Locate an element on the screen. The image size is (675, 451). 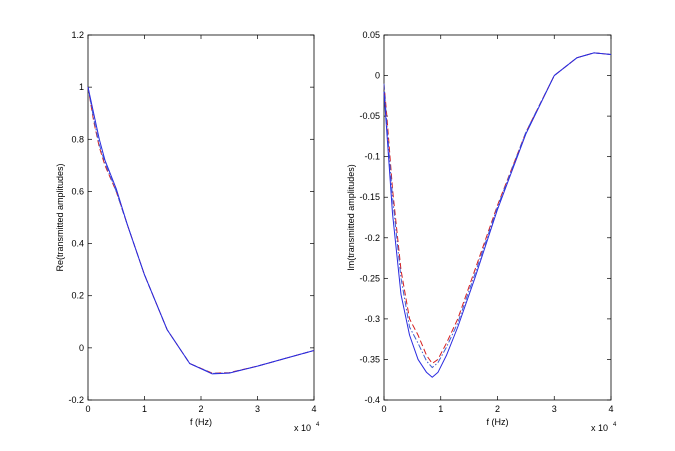
y-tick-label: 0.6 is located at coordinates (77, 191).